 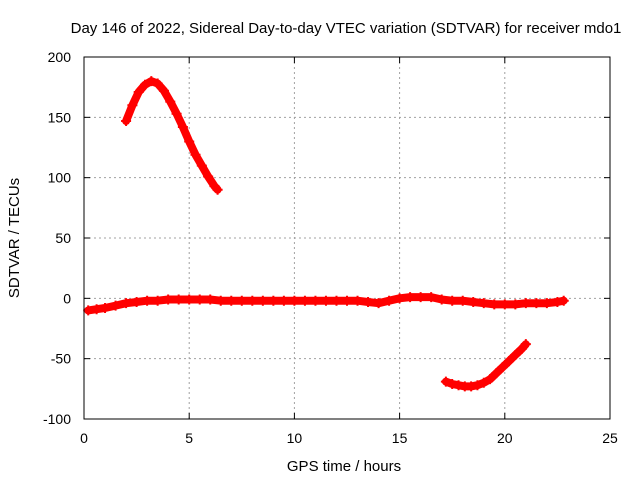 What do you see at coordinates (63, 238) in the screenshot?
I see `y-tick-label: 50` at bounding box center [63, 238].